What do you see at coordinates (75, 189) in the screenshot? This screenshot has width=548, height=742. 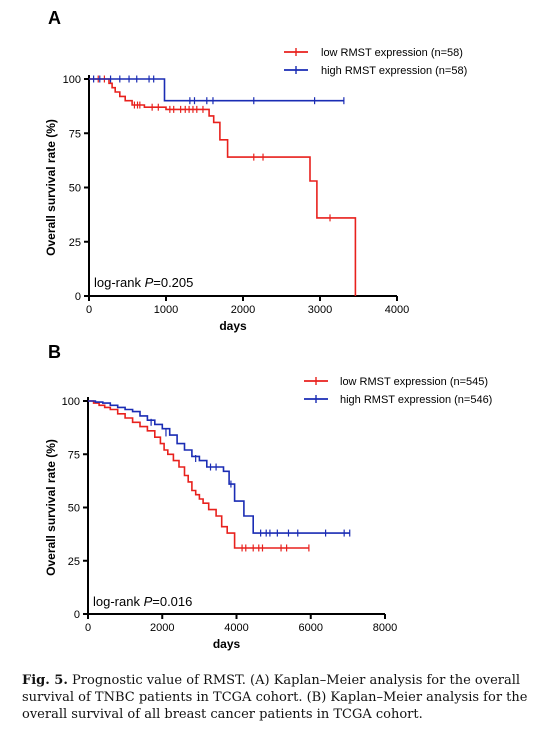 I see `panel-a-y-tick-label: 50` at bounding box center [75, 189].